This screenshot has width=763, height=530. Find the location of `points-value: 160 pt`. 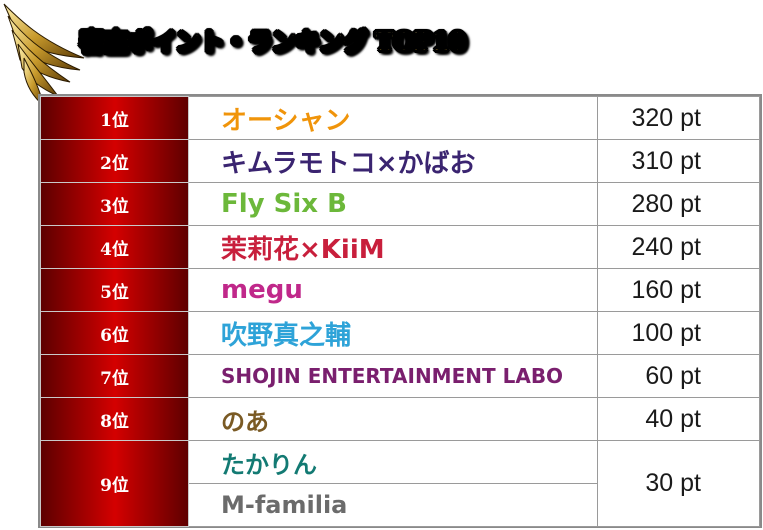

points-value: 160 pt is located at coordinates (678, 290).